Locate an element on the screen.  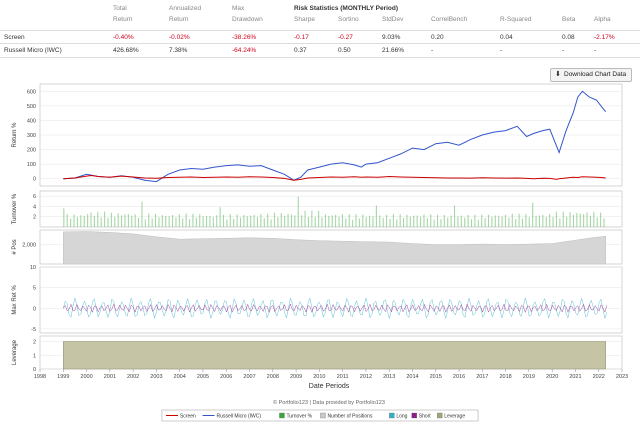
legend-label: Short is located at coordinates (425, 417).